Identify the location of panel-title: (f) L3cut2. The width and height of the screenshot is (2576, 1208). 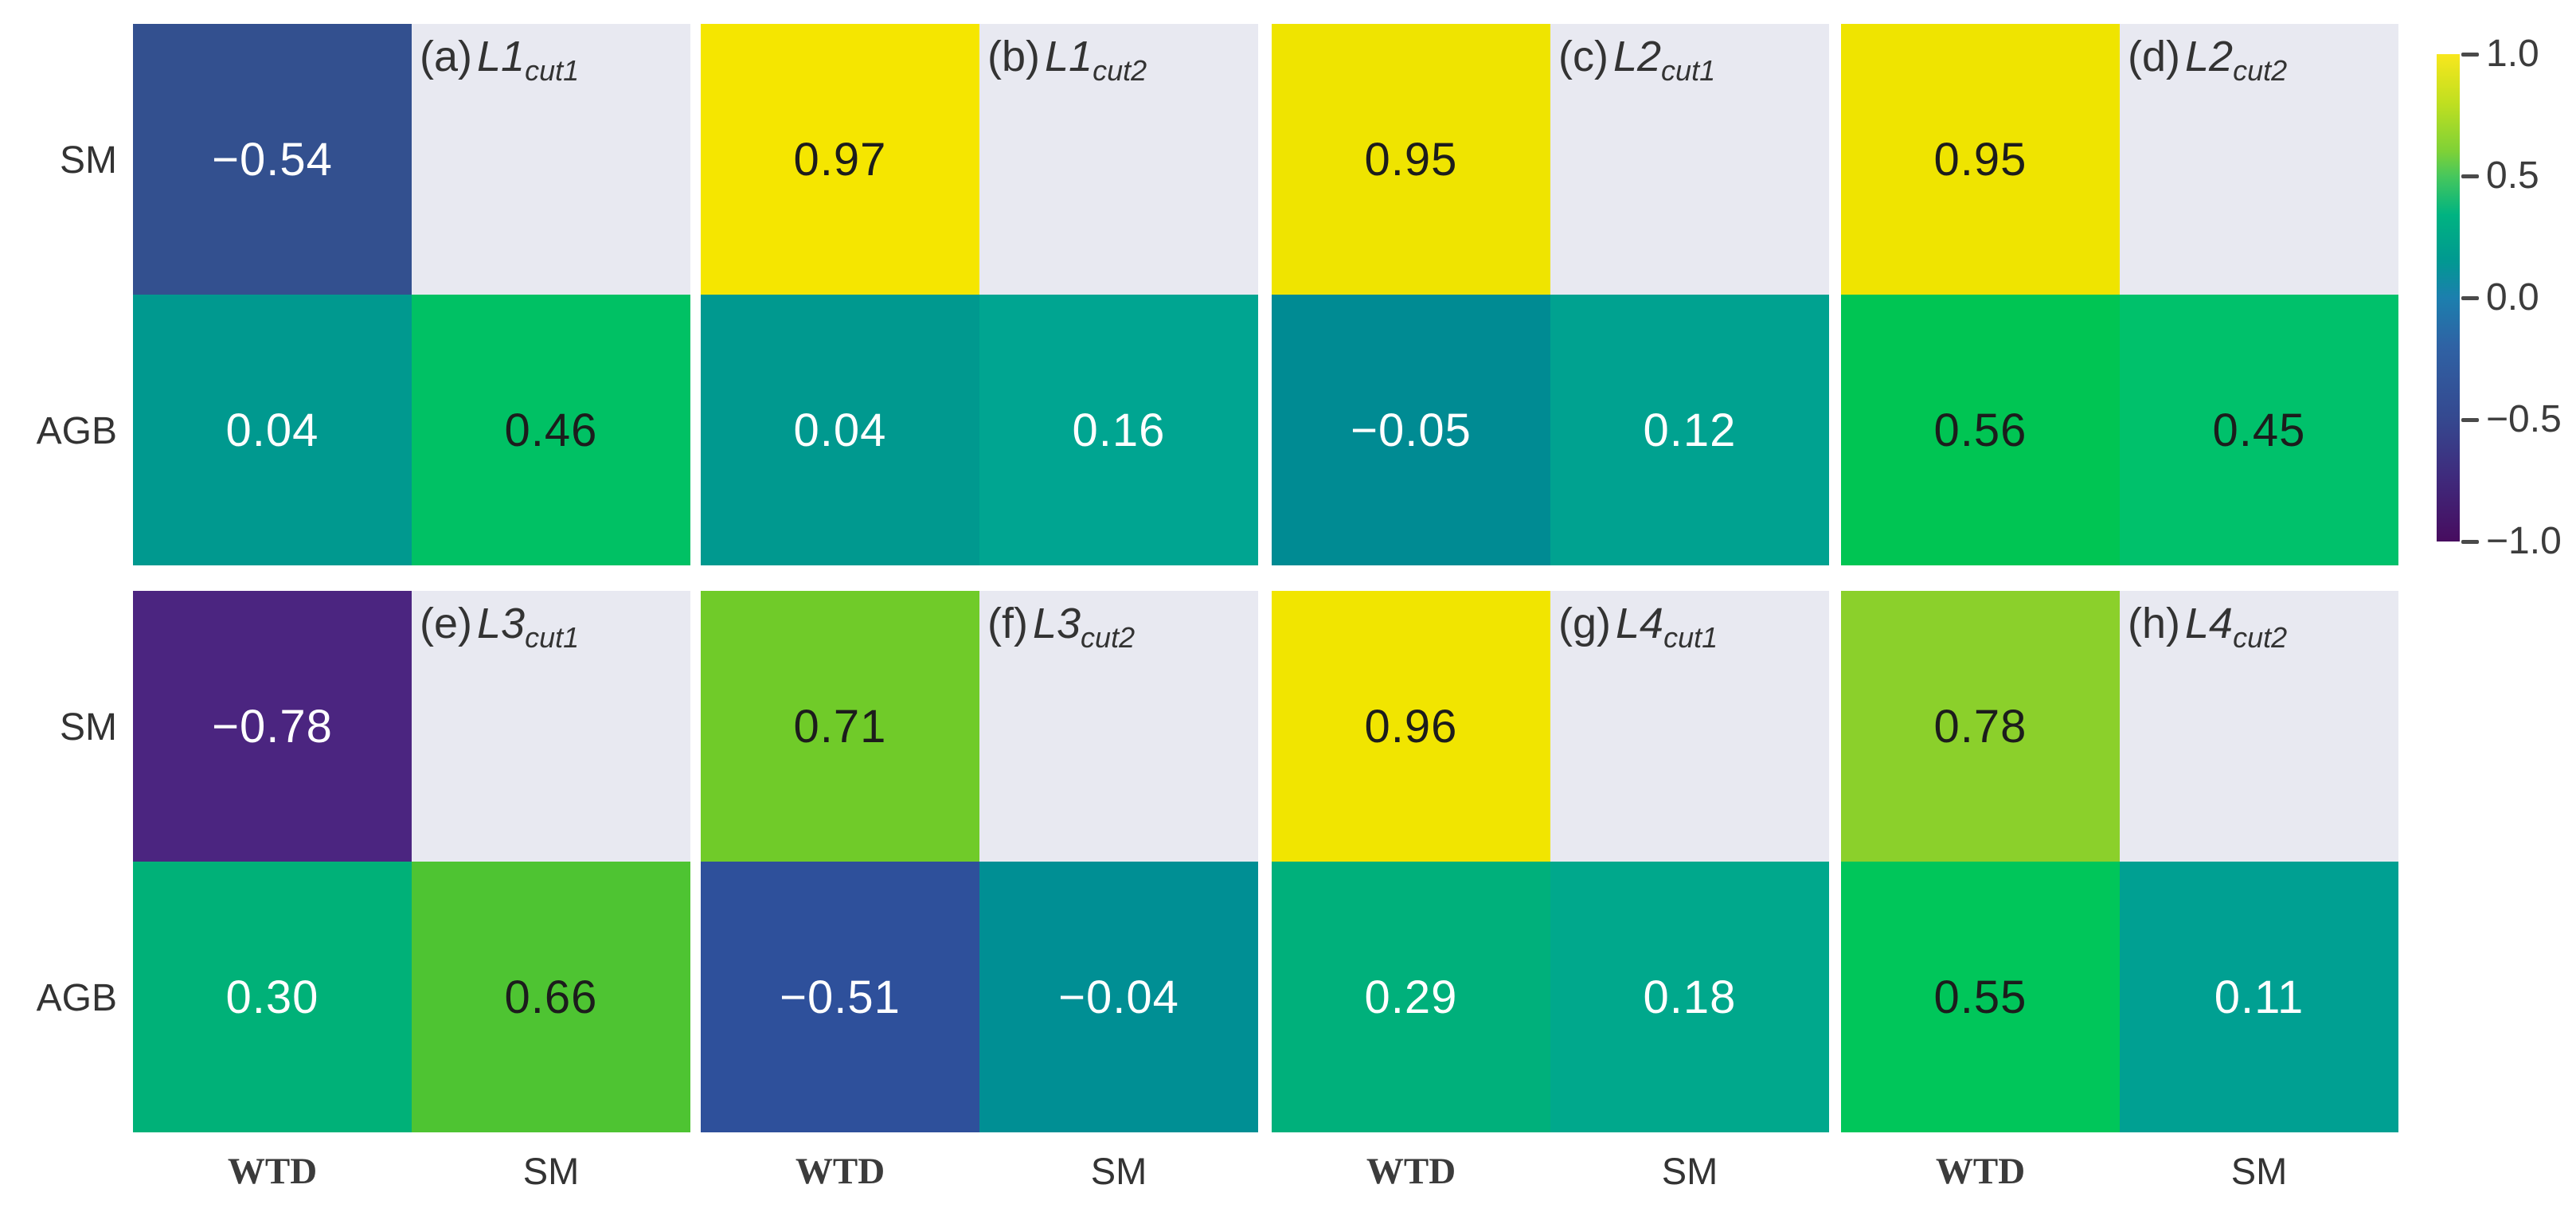
(1061, 627).